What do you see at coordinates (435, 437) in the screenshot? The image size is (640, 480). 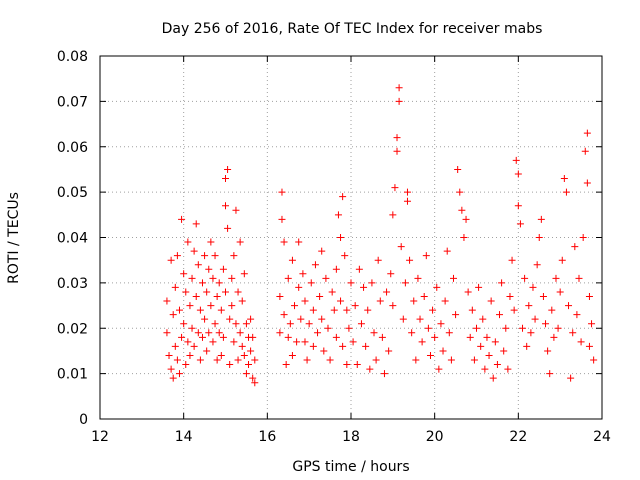 I see `x-tick-label: 20` at bounding box center [435, 437].